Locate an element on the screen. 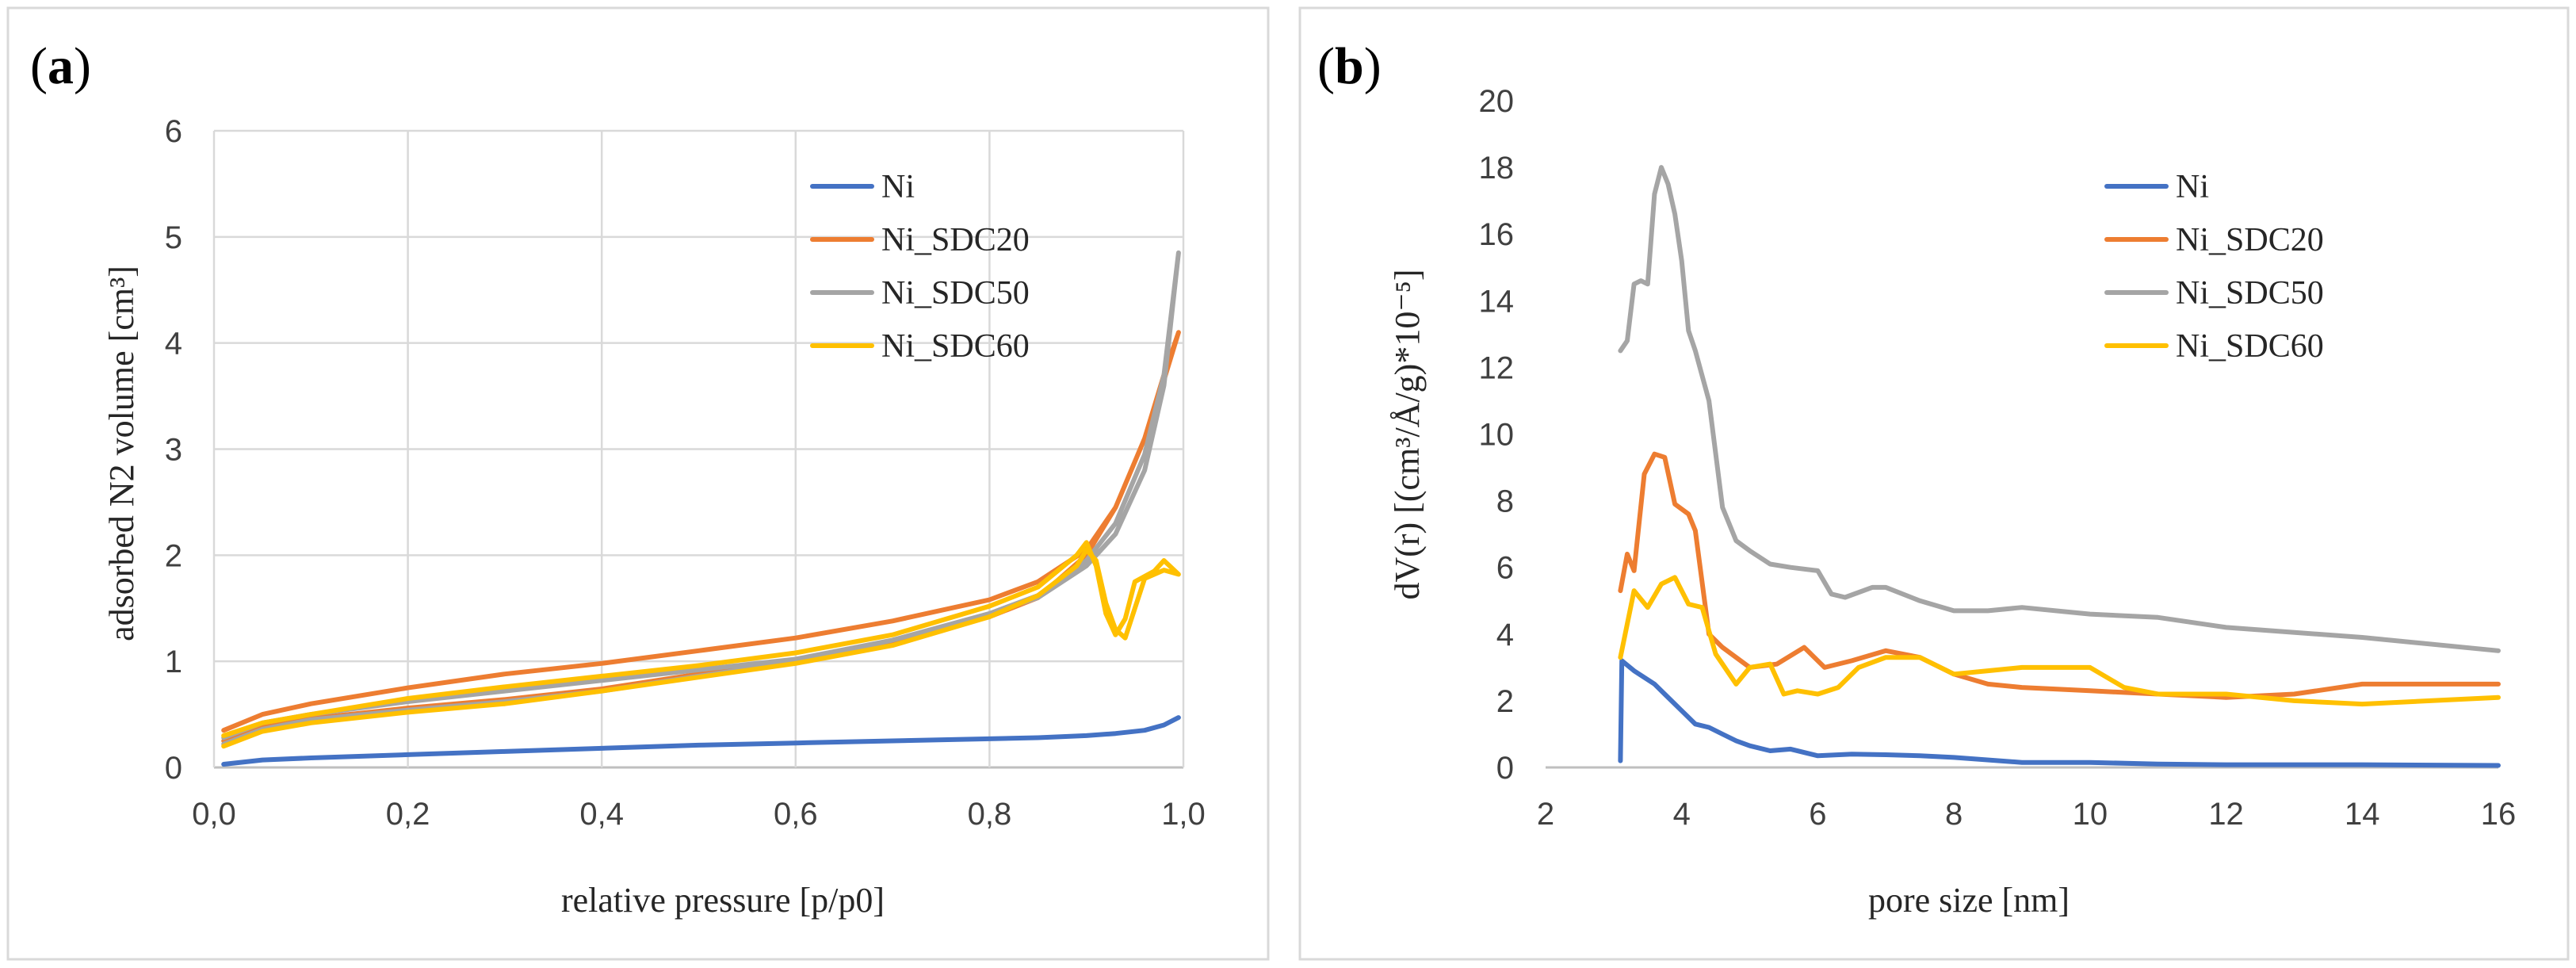 This screenshot has width=2576, height=968. panel-a-yticks: 0 1 2 3 4 5 6 is located at coordinates (173, 450).